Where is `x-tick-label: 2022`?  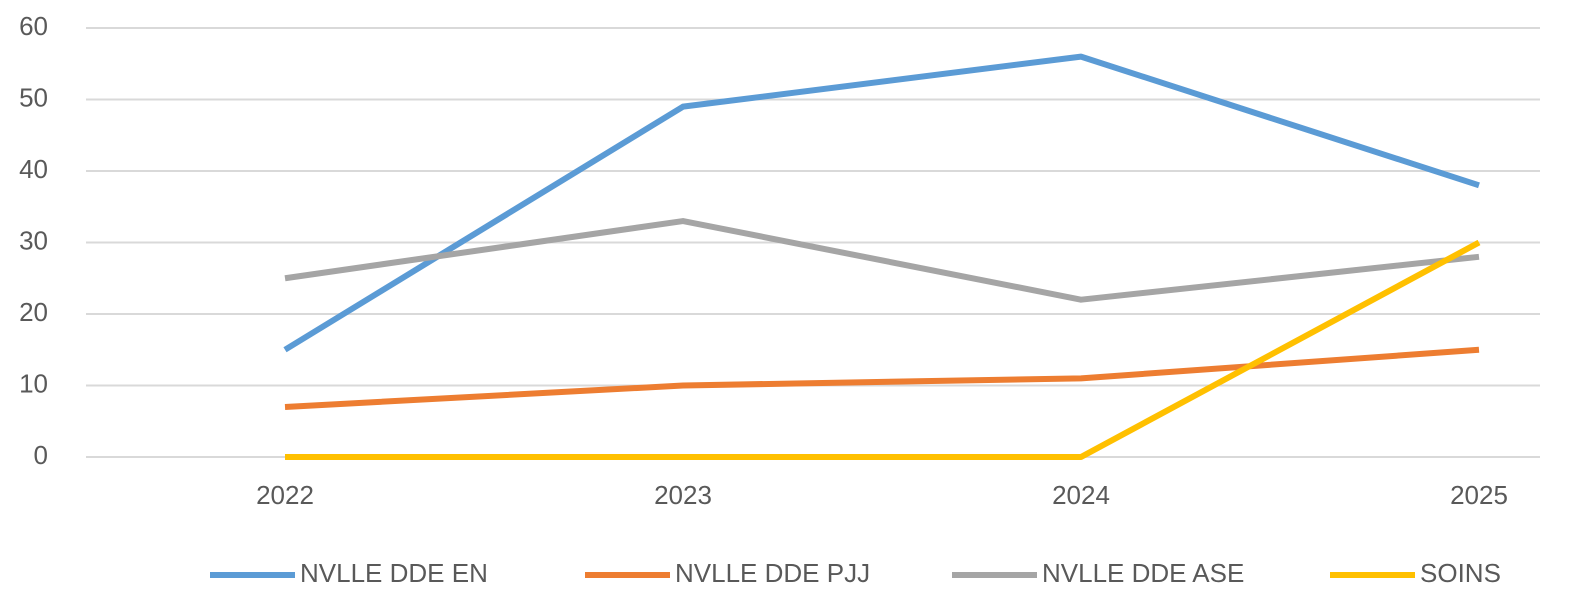 x-tick-label: 2022 is located at coordinates (285, 495).